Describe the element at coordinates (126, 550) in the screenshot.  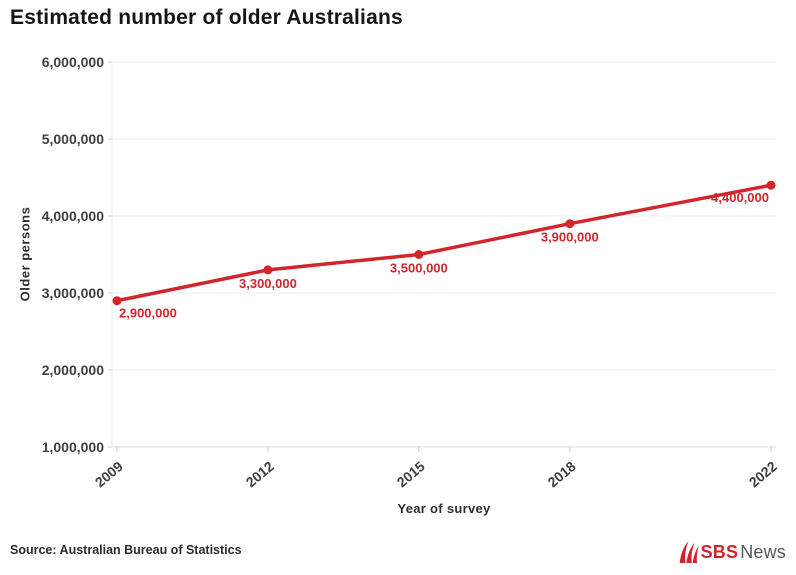
I see `source-attribution: Source: Australian Bureau of Statistics` at that location.